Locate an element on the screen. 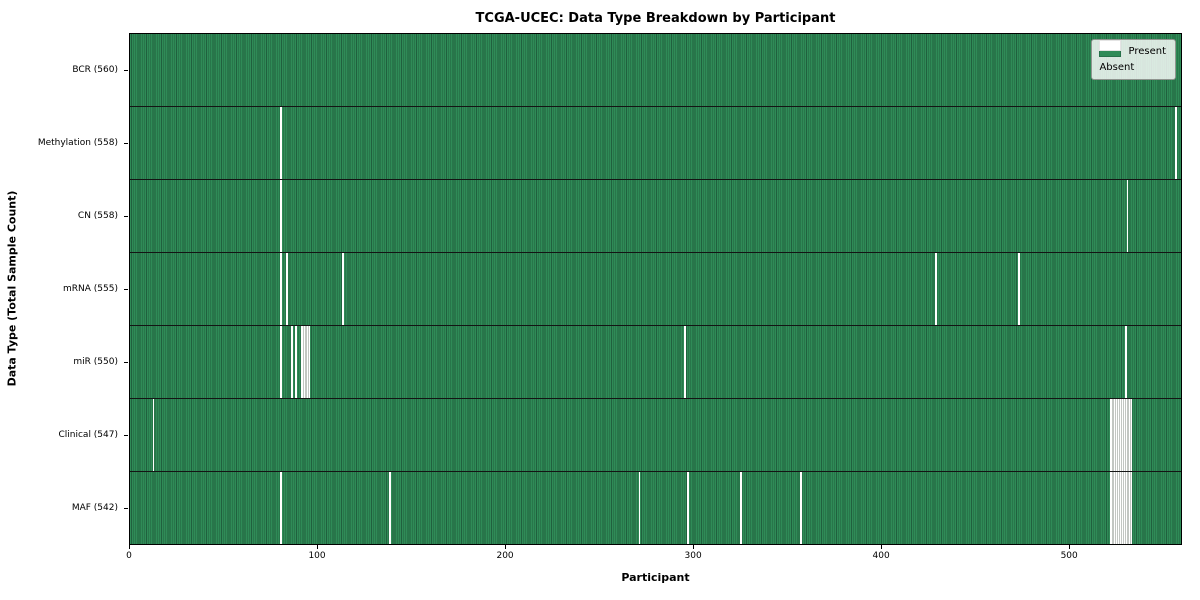  row-Clinical is located at coordinates (655, 435).